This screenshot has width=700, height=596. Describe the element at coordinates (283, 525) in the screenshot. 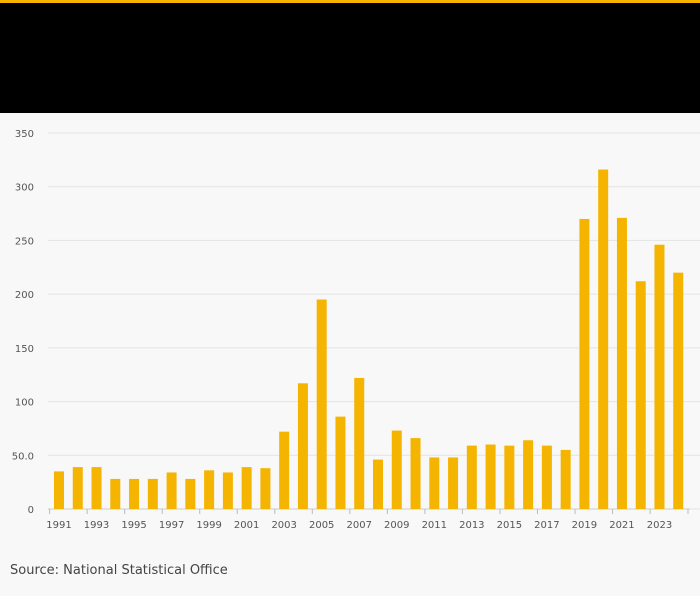

I see `x-tick-label: 2003` at that location.